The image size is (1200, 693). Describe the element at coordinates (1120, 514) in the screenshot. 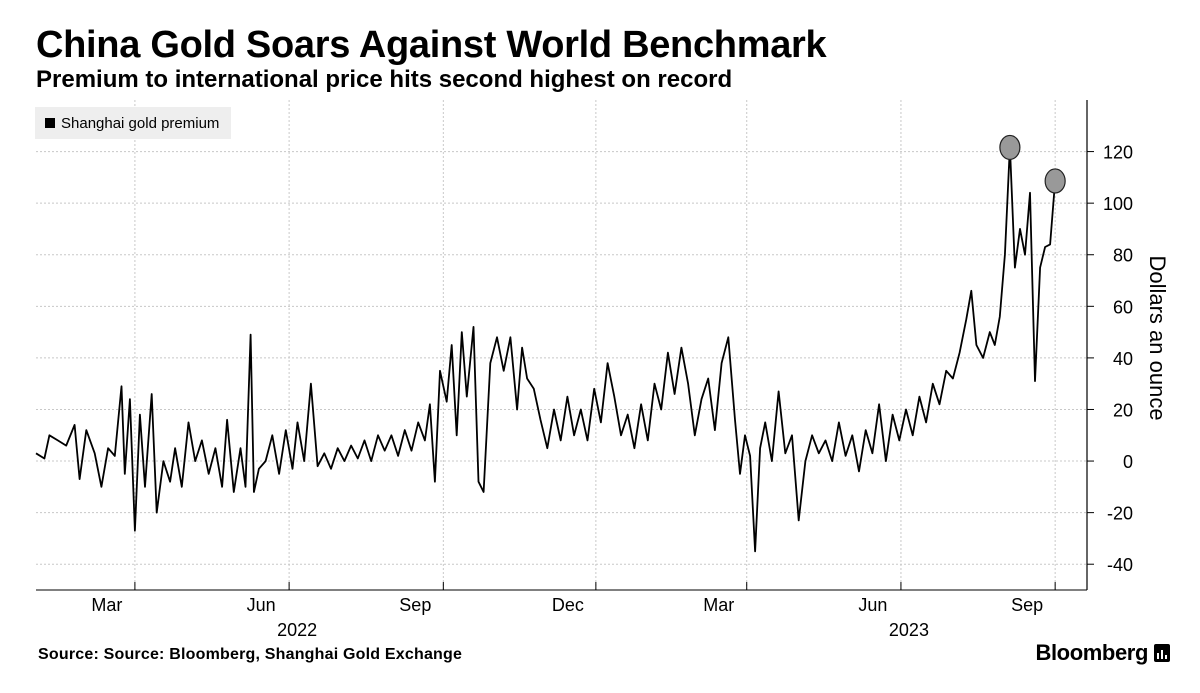

I see `y-tick-label: -20` at that location.